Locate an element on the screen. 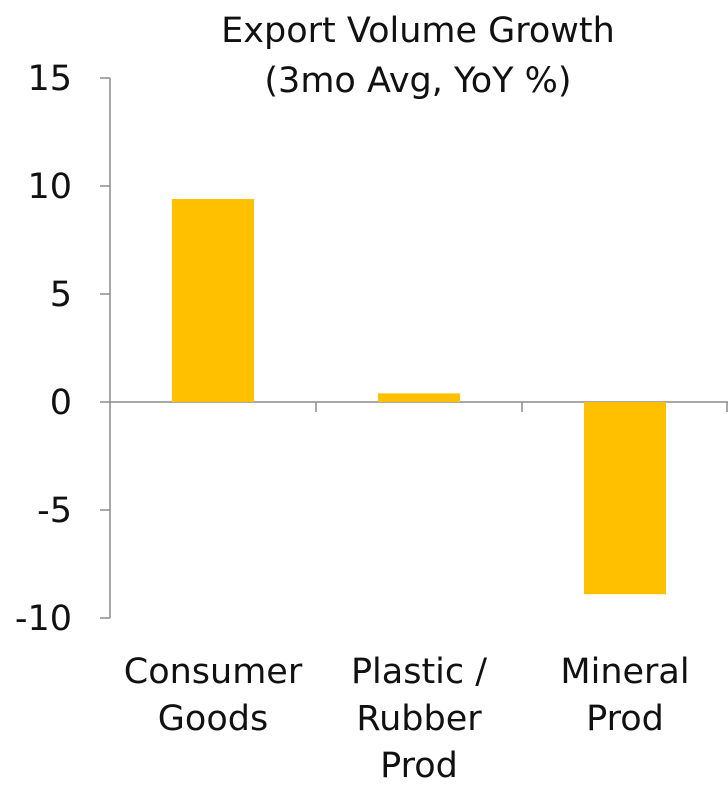 This screenshot has width=728, height=786. category-label-line: Consumer is located at coordinates (213, 672).